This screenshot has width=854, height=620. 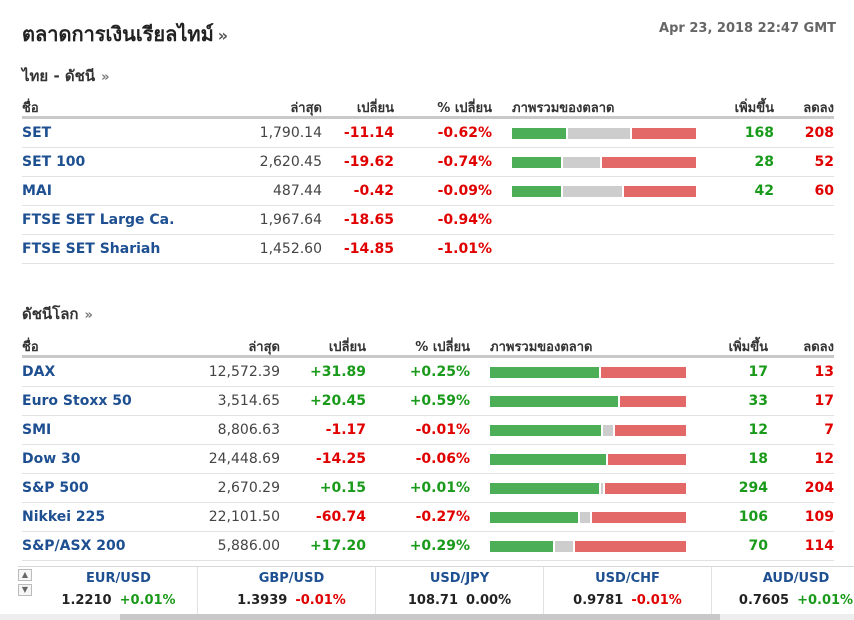 What do you see at coordinates (460, 592) in the screenshot?
I see `fx-quote: USD/JPY 108.71 0.00%` at bounding box center [460, 592].